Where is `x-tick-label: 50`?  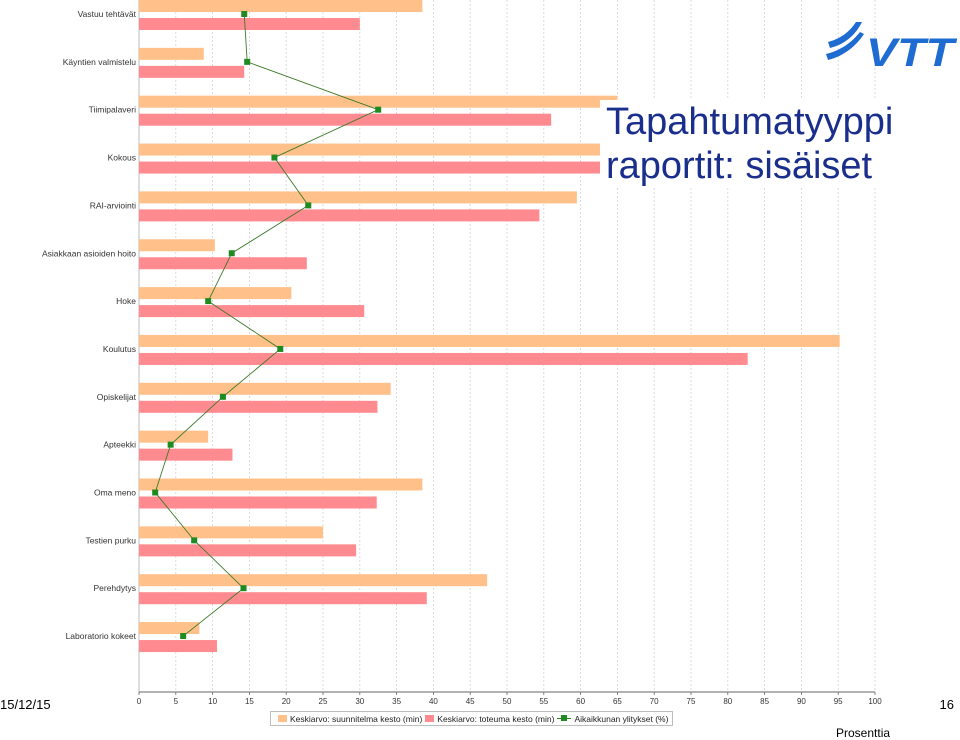
x-tick-label: 50 is located at coordinates (507, 701).